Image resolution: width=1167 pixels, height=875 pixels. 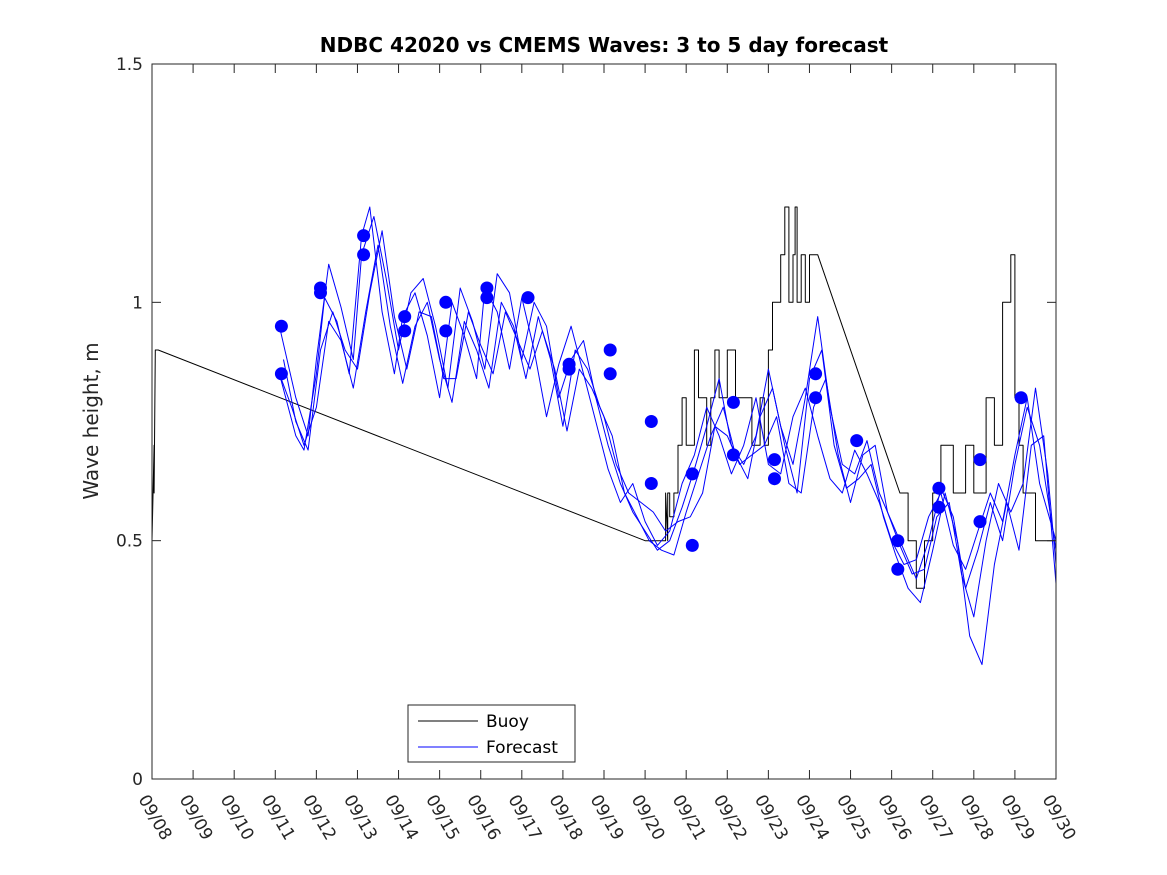 I want to click on legend-box, so click(x=491, y=733).